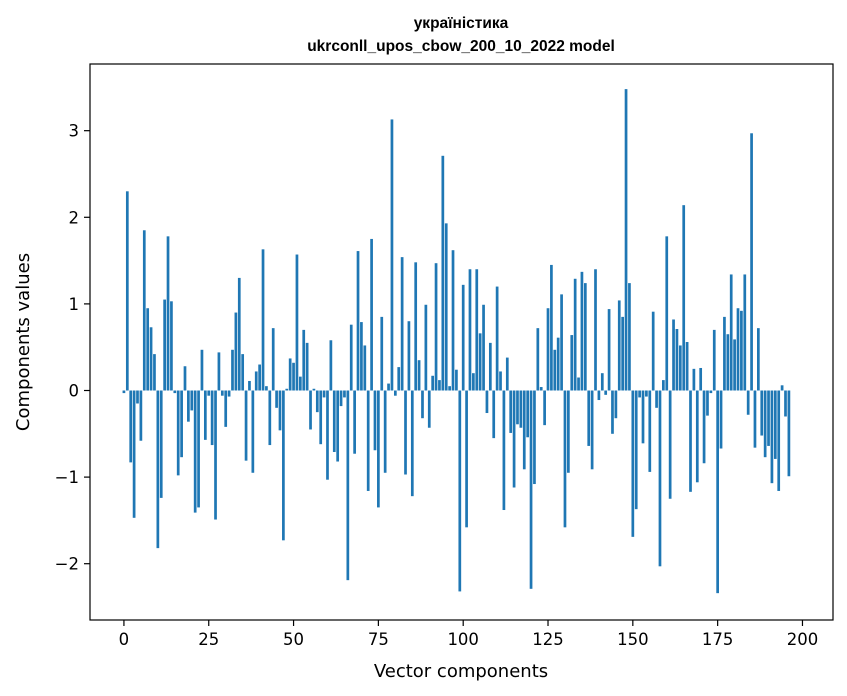 Image resolution: width=847 pixels, height=696 pixels. I want to click on x-axis-ticks: 0 25 50 75 100 125 150 175 200, so click(468, 634).